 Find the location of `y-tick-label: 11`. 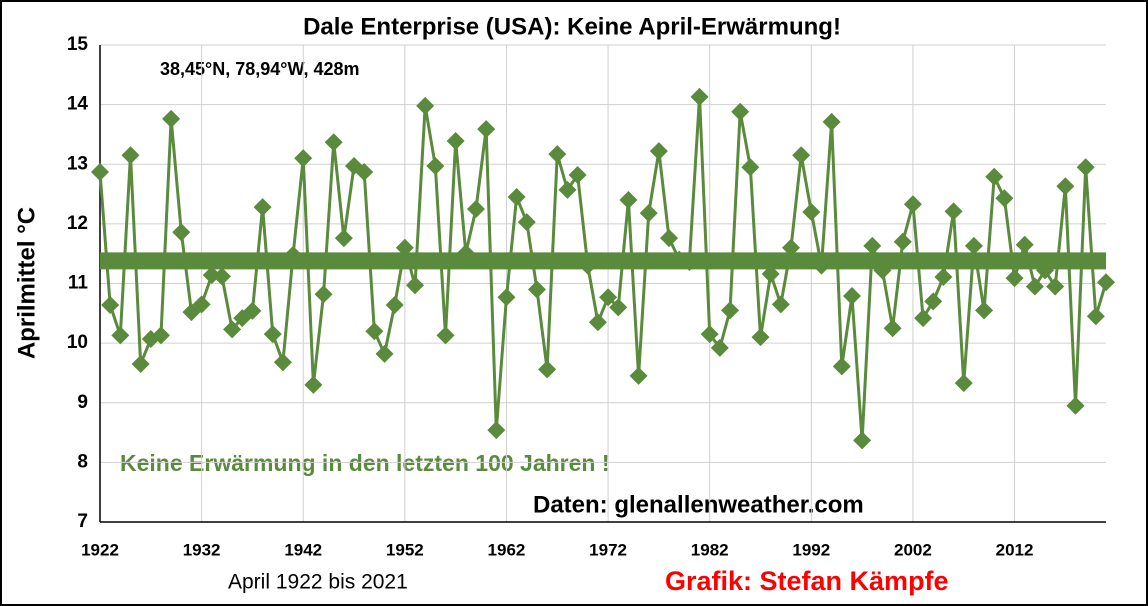

y-tick-label: 11 is located at coordinates (78, 283).